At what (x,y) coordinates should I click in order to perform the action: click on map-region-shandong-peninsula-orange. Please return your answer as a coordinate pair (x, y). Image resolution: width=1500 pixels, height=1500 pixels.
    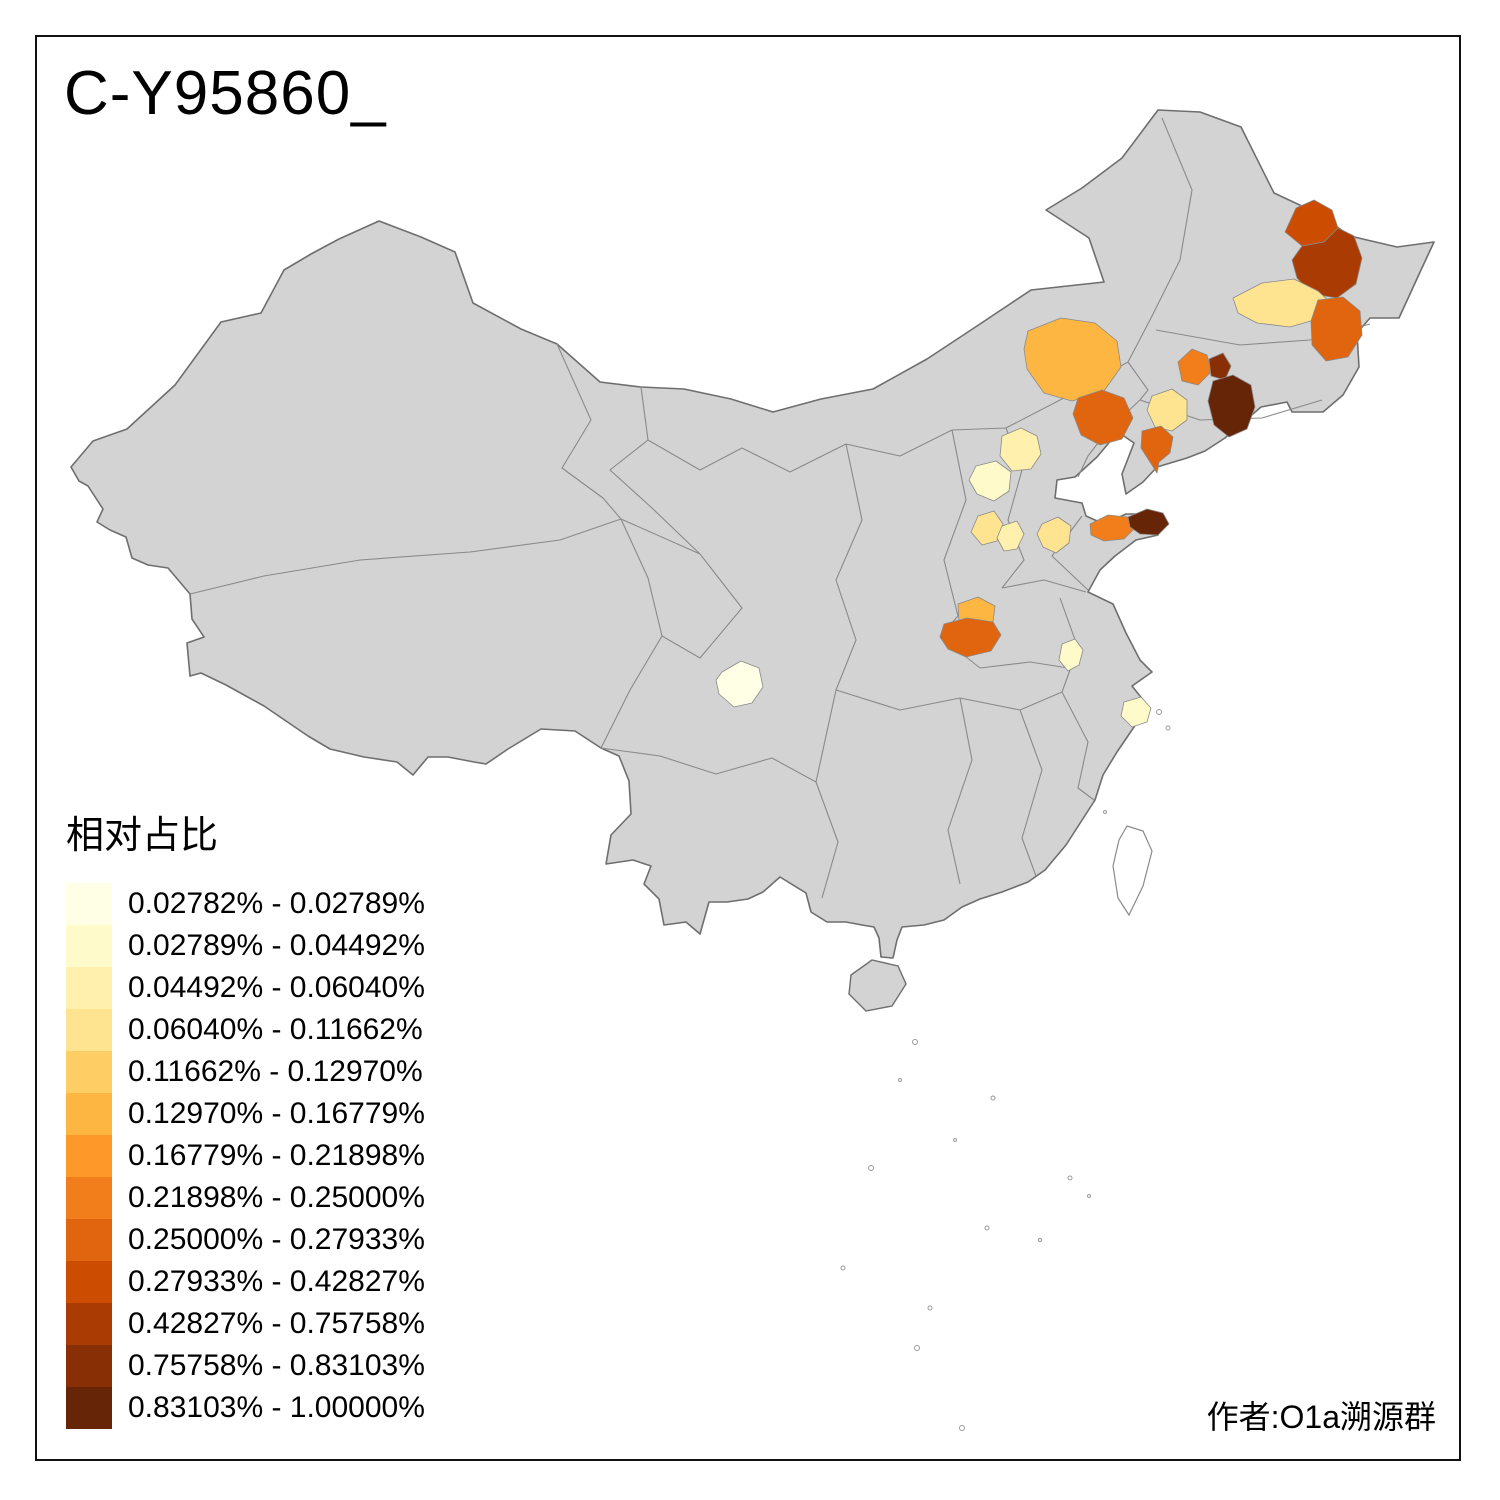
    Looking at the image, I should click on (1112, 528).